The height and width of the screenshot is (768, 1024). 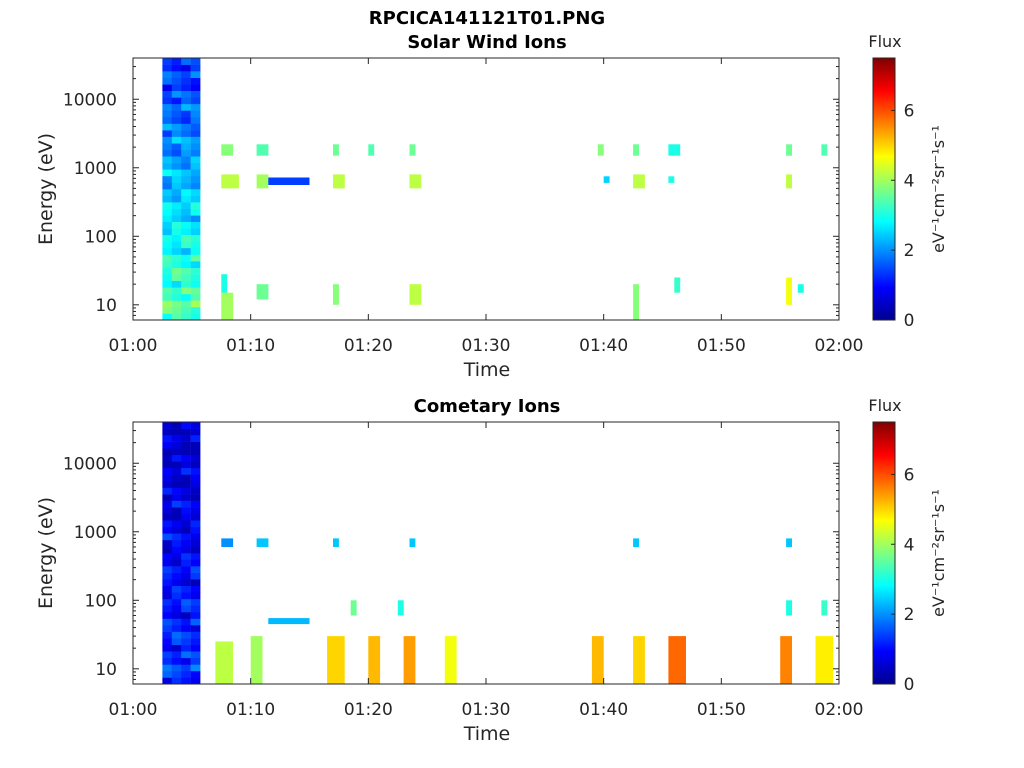 I want to click on colorbar-gradient, so click(x=884, y=189).